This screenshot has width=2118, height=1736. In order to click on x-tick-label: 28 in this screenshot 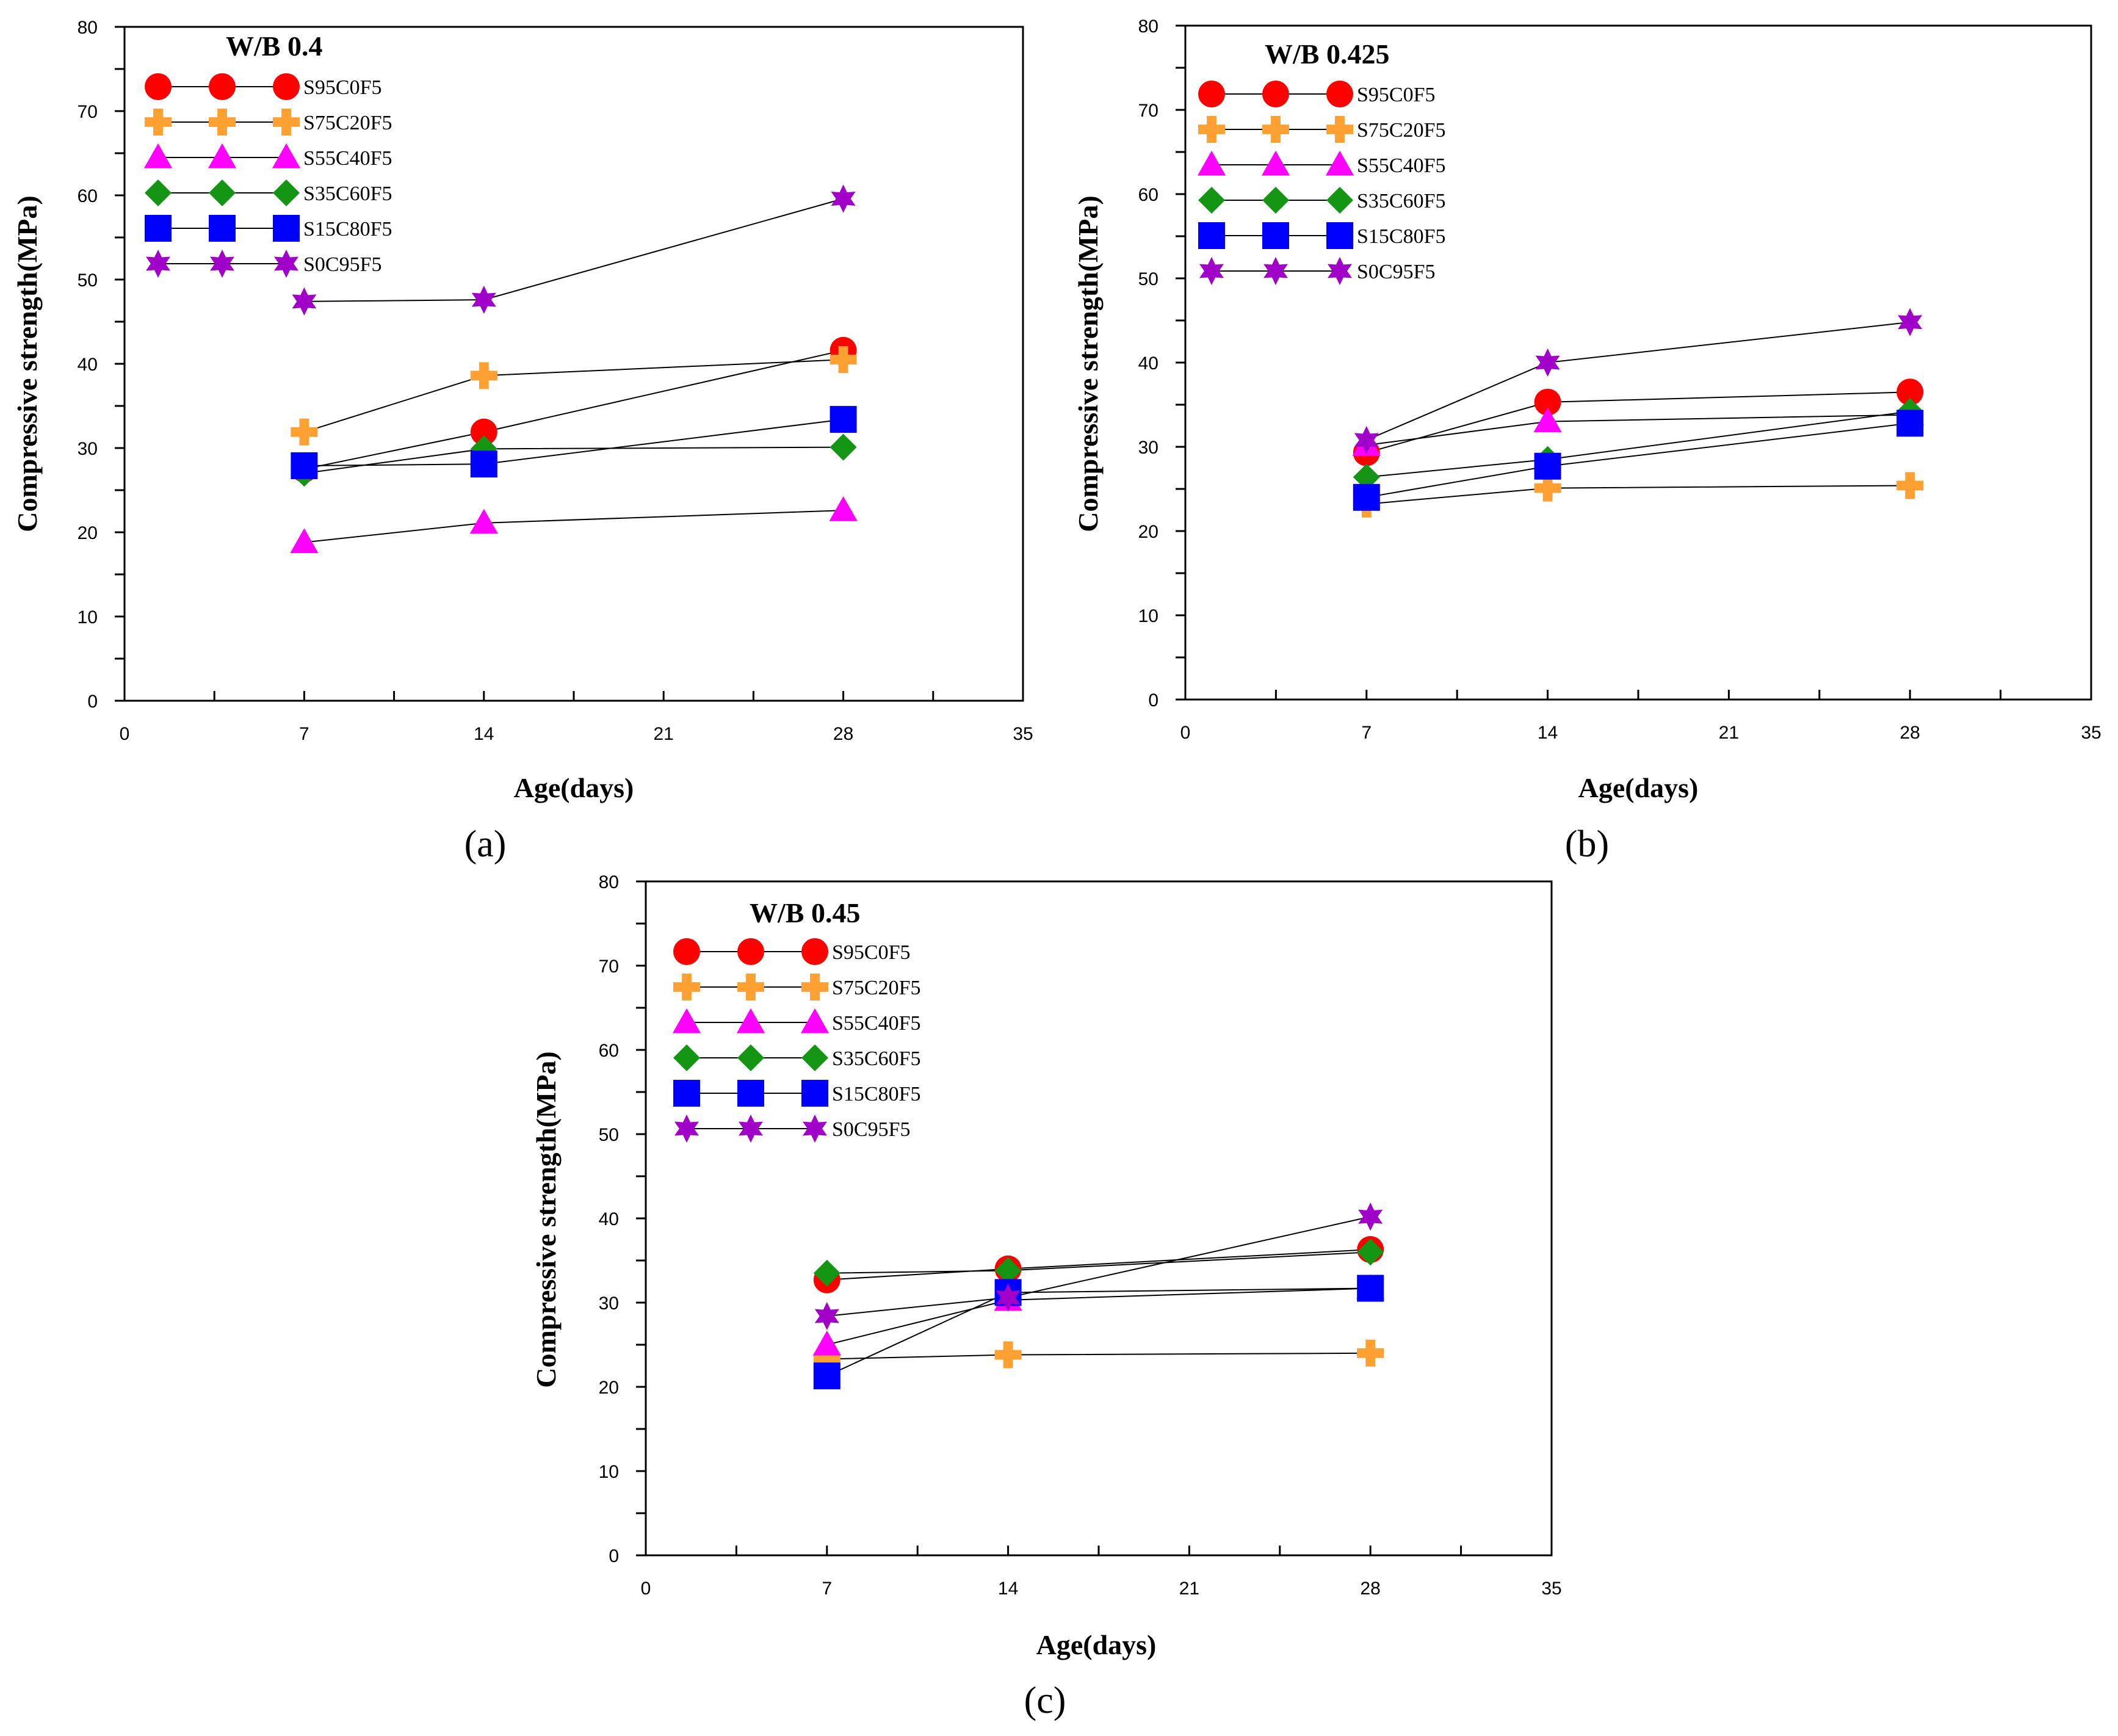, I will do `click(1910, 733)`.